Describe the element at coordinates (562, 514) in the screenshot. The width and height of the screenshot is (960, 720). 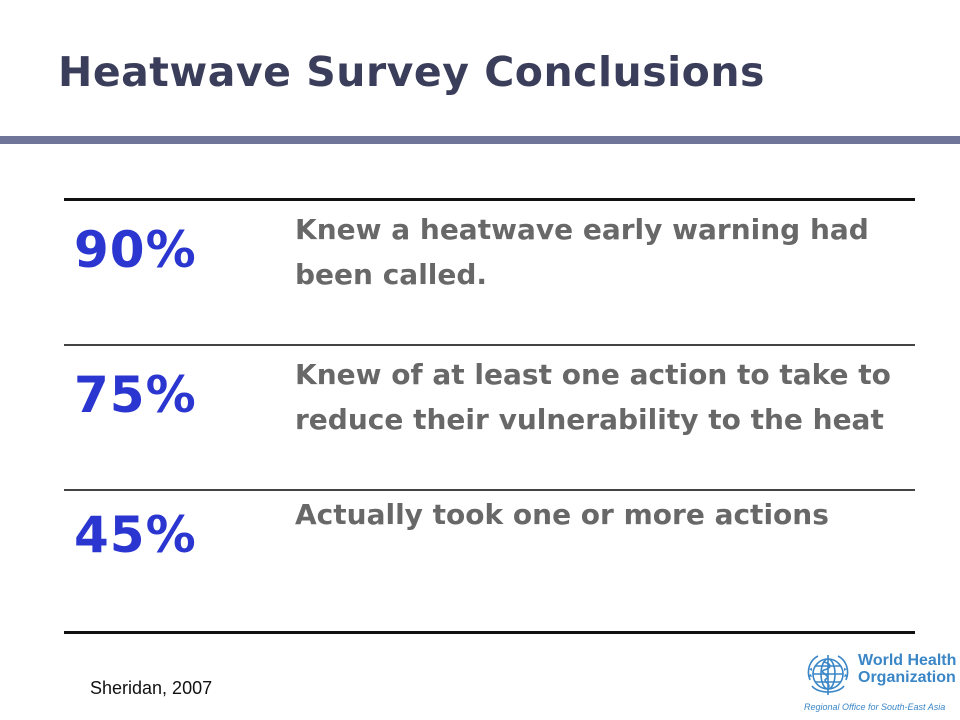
I see `stat-description: Actually took one or more actions` at that location.